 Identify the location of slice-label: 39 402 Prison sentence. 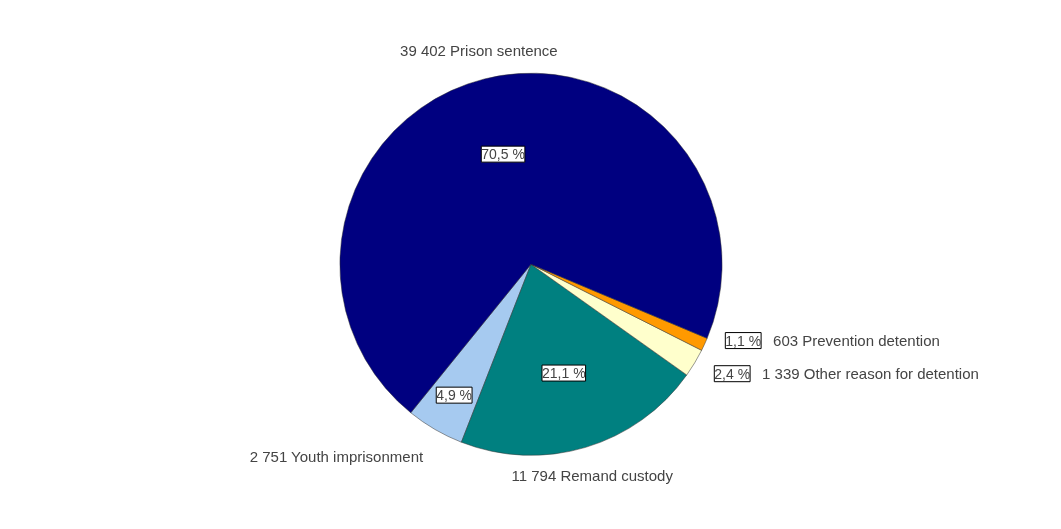
(479, 50).